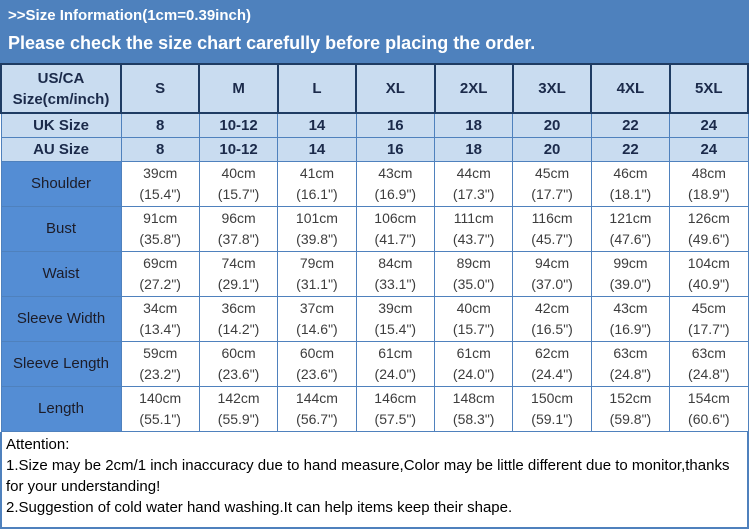 The height and width of the screenshot is (529, 749). Describe the element at coordinates (238, 397) in the screenshot. I see `cm-value: 142cm` at that location.